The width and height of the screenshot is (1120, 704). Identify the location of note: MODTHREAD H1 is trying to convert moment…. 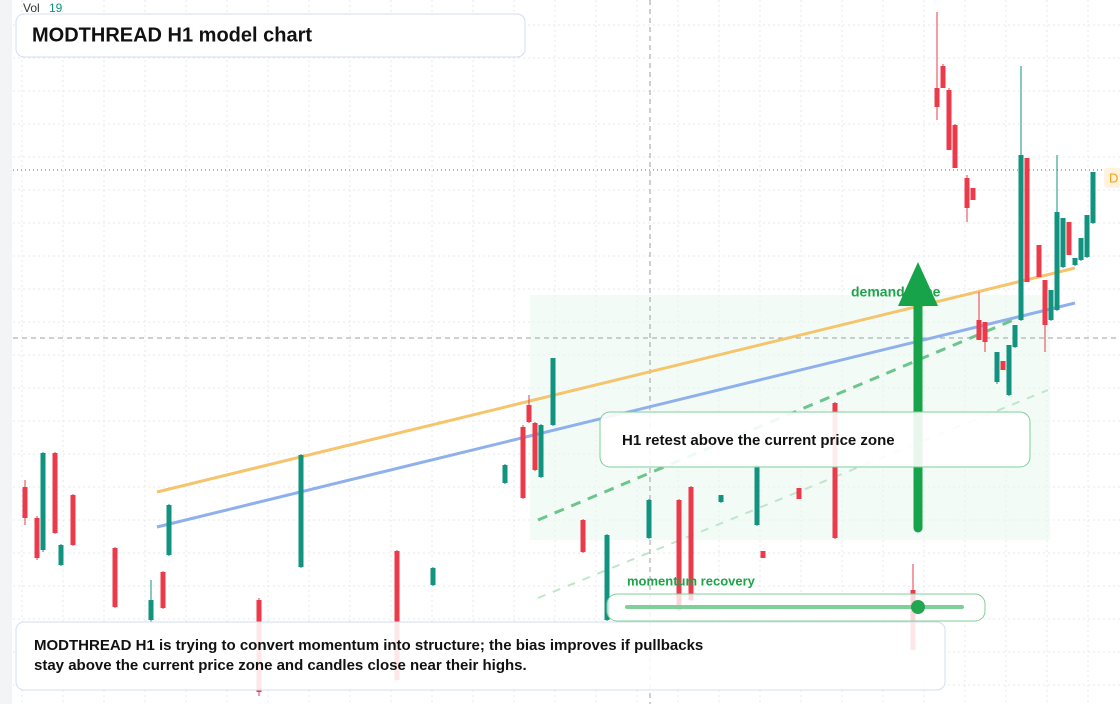
(369, 655).